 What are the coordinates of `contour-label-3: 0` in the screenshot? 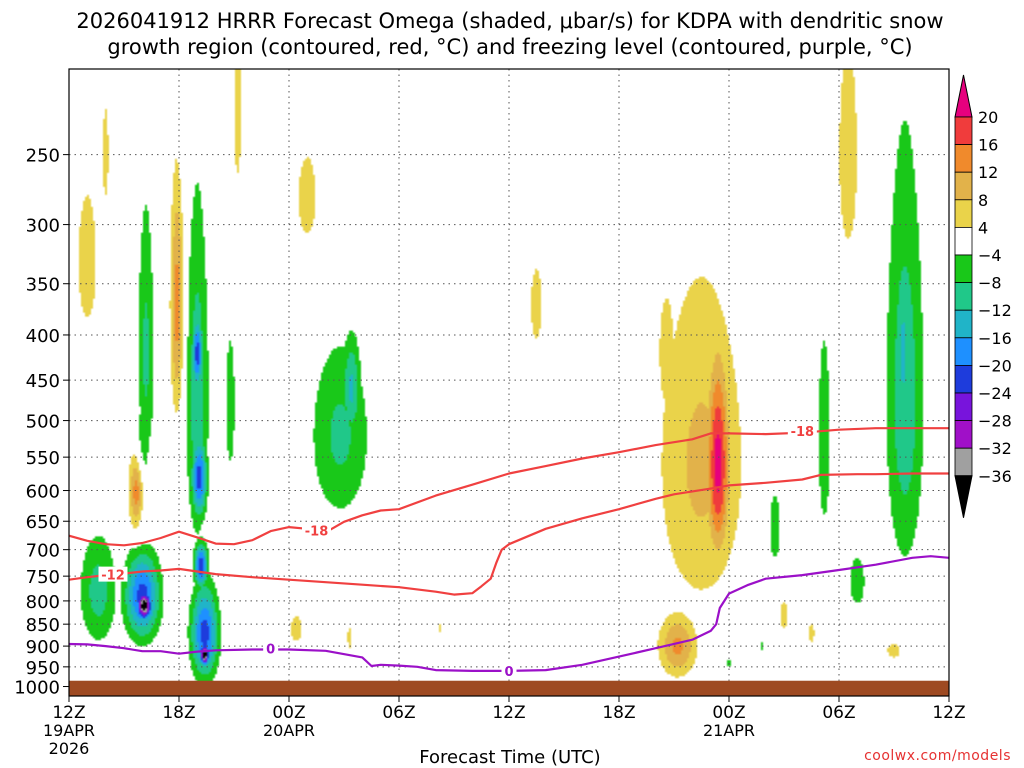 It's located at (270, 650).